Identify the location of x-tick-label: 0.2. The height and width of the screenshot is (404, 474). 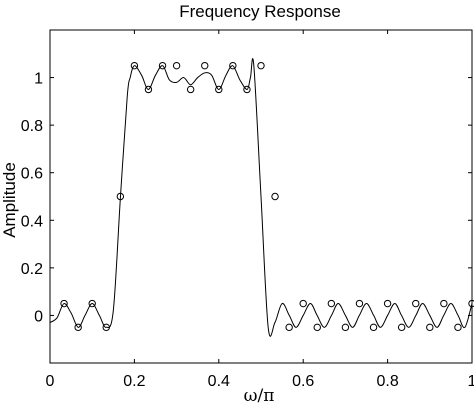
(134, 381).